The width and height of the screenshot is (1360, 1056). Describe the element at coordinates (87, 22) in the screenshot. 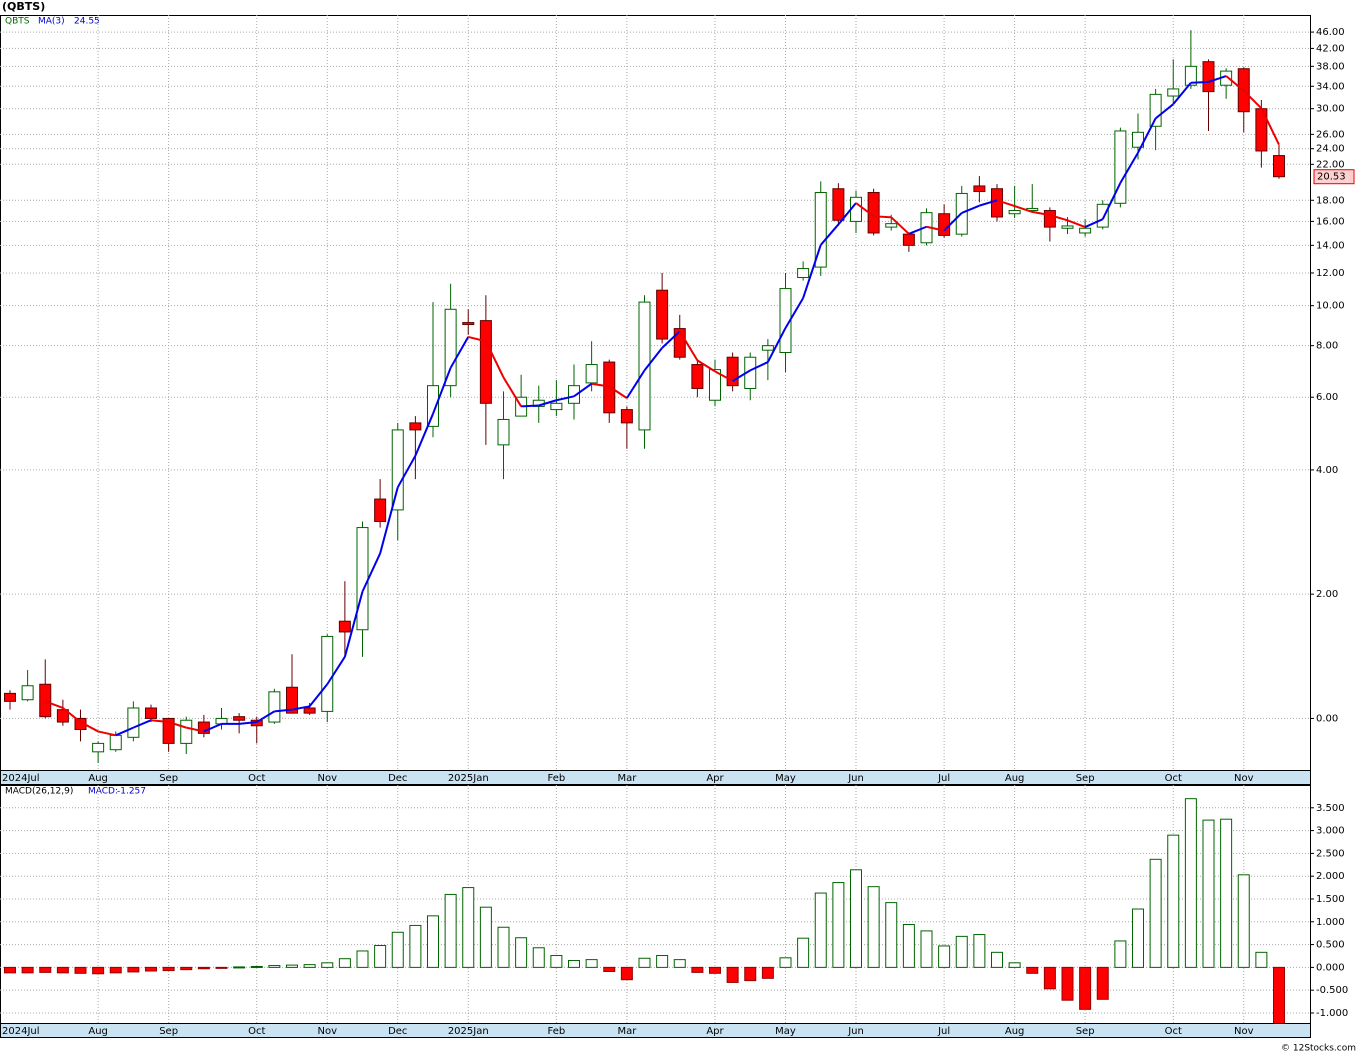

I see `legend-ma-value: 24.55` at that location.